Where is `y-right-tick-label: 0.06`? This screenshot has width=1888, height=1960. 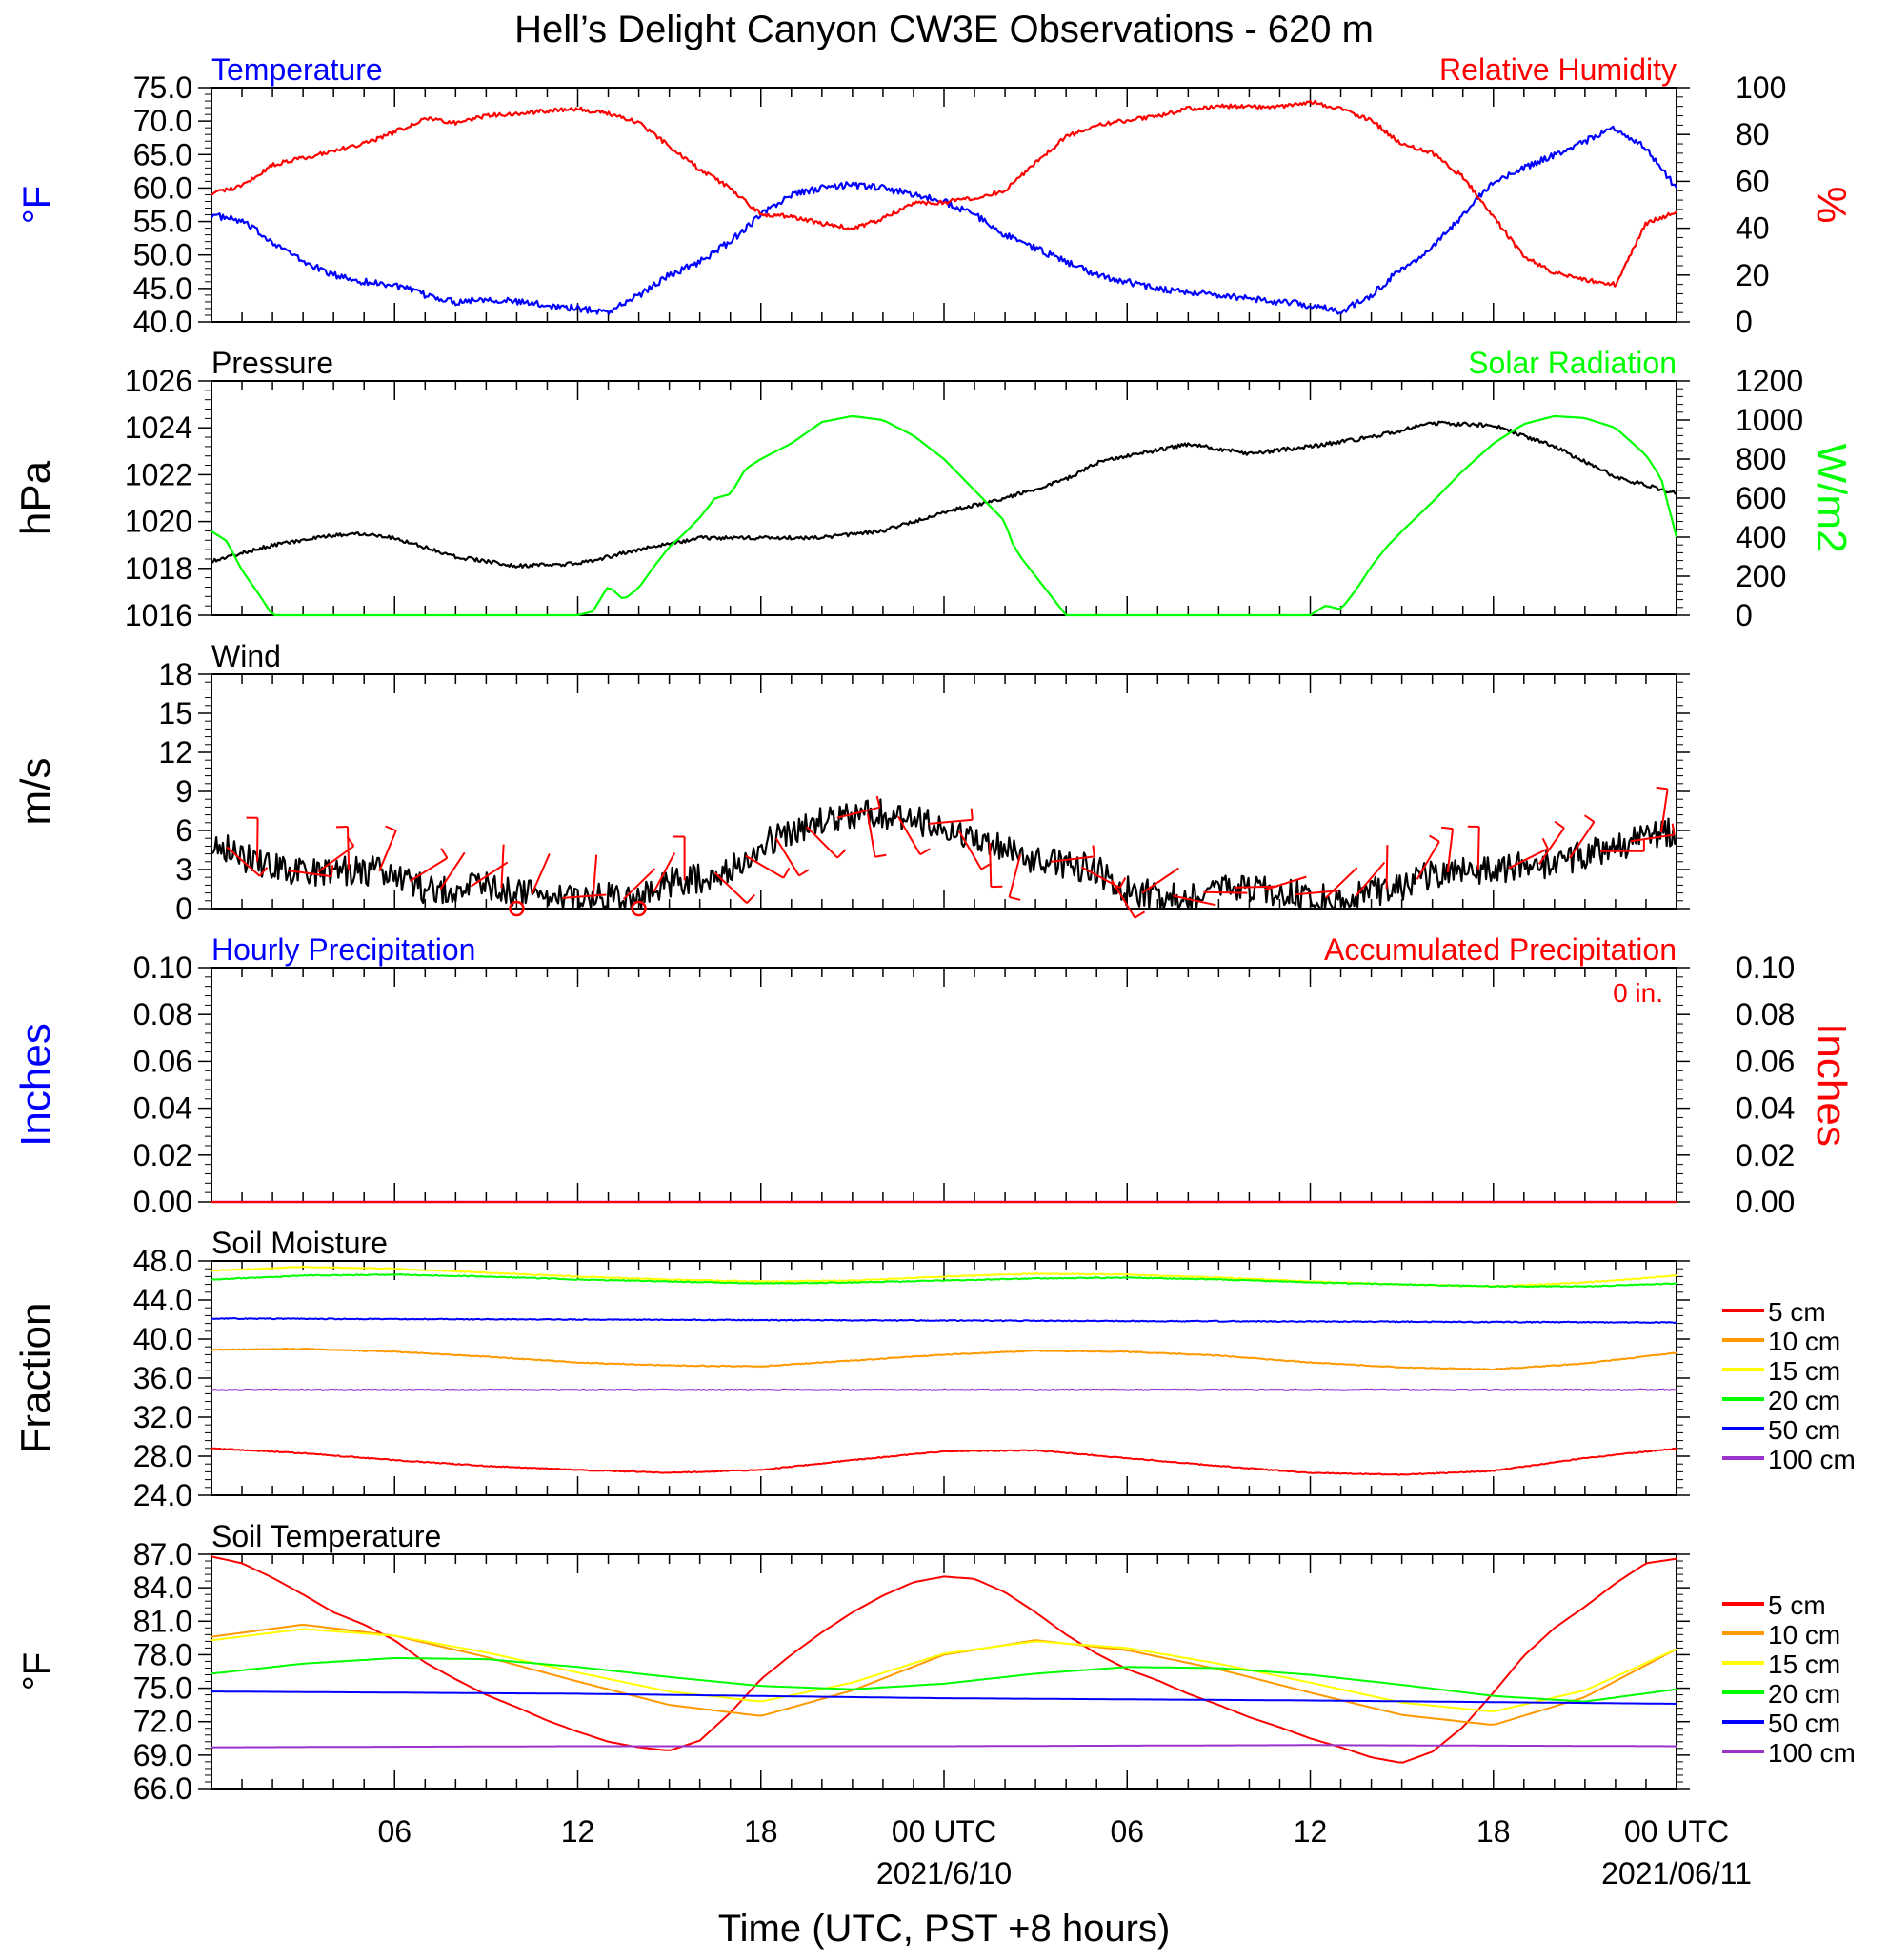
y-right-tick-label: 0.06 is located at coordinates (1765, 1061).